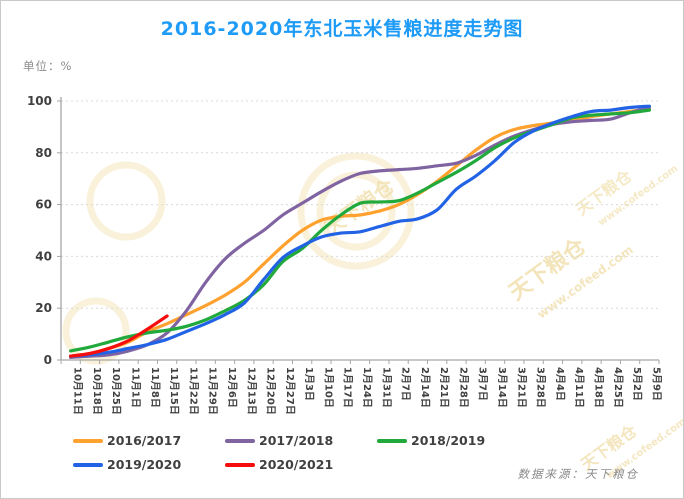  What do you see at coordinates (116, 391) in the screenshot?
I see `x-axis-tick-label: 10月25日` at bounding box center [116, 391].